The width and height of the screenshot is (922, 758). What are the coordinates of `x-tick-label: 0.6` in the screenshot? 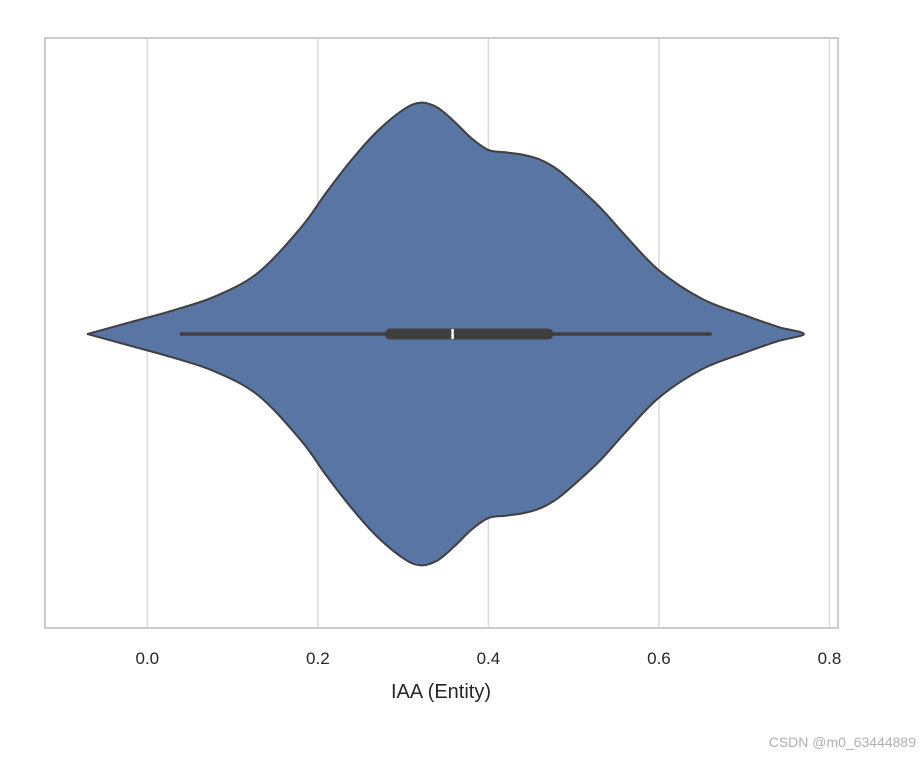 It's located at (659, 658).